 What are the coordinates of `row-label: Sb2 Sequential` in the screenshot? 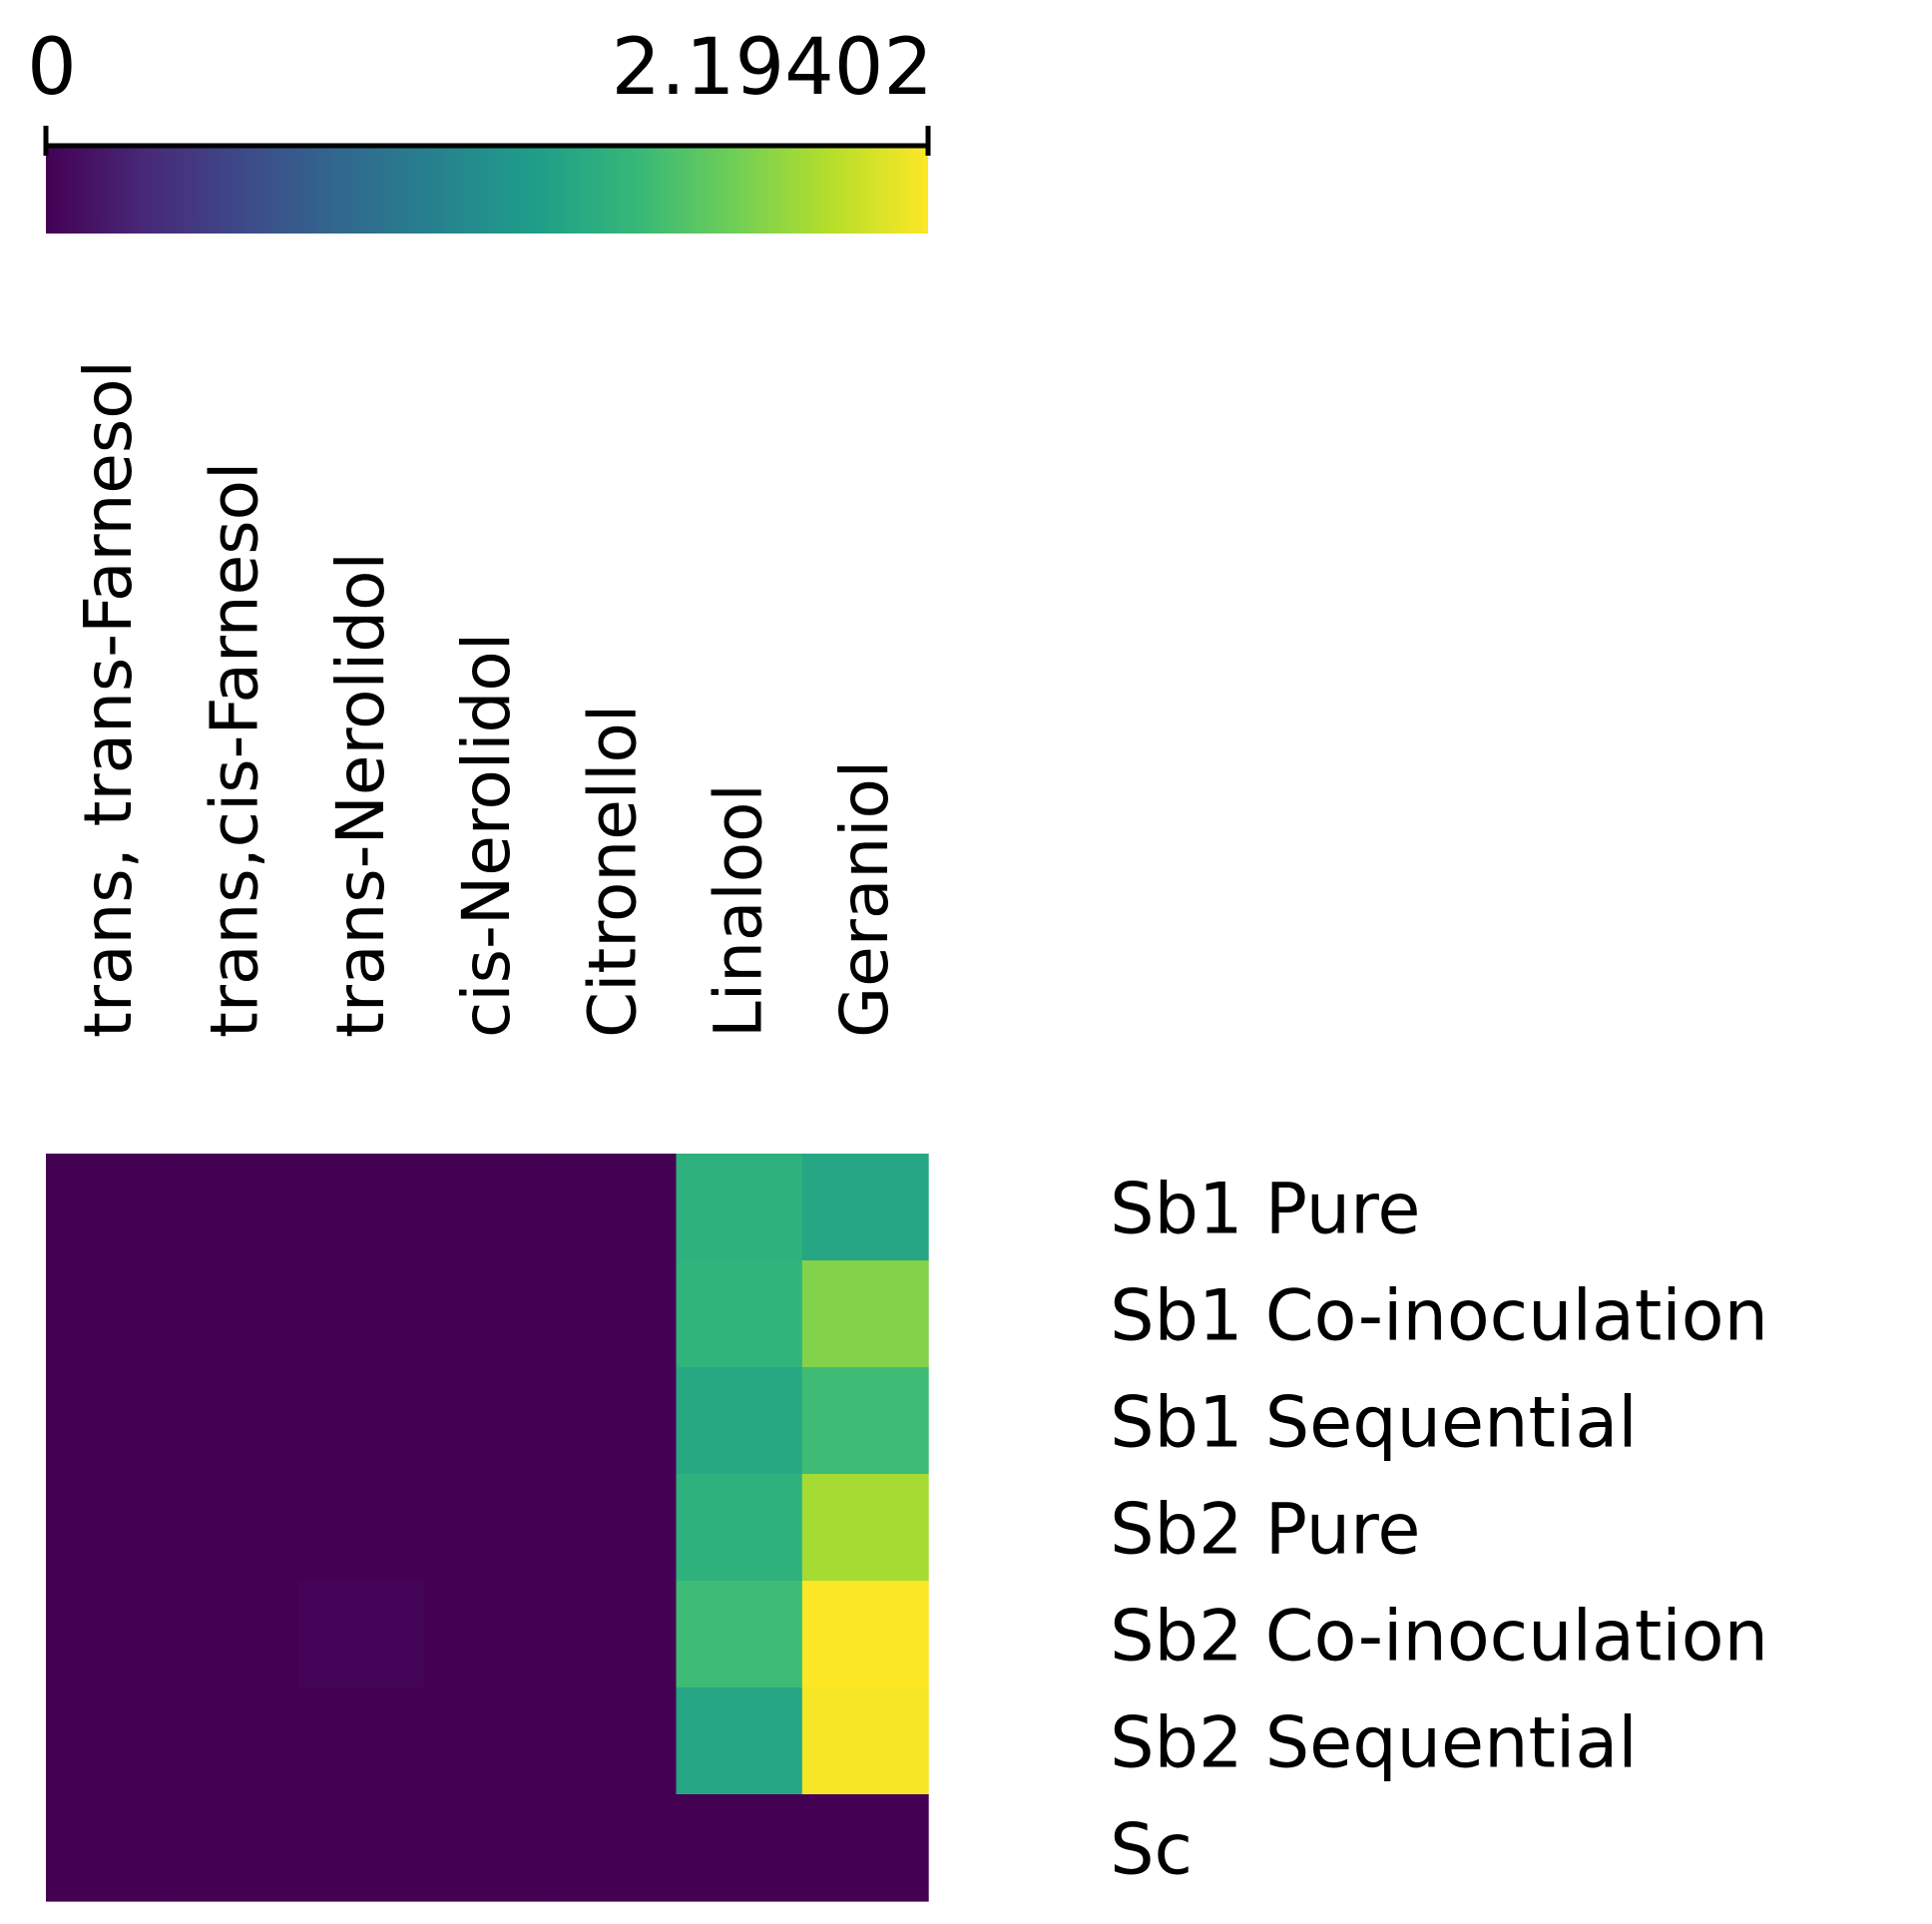 It's located at (1374, 1743).